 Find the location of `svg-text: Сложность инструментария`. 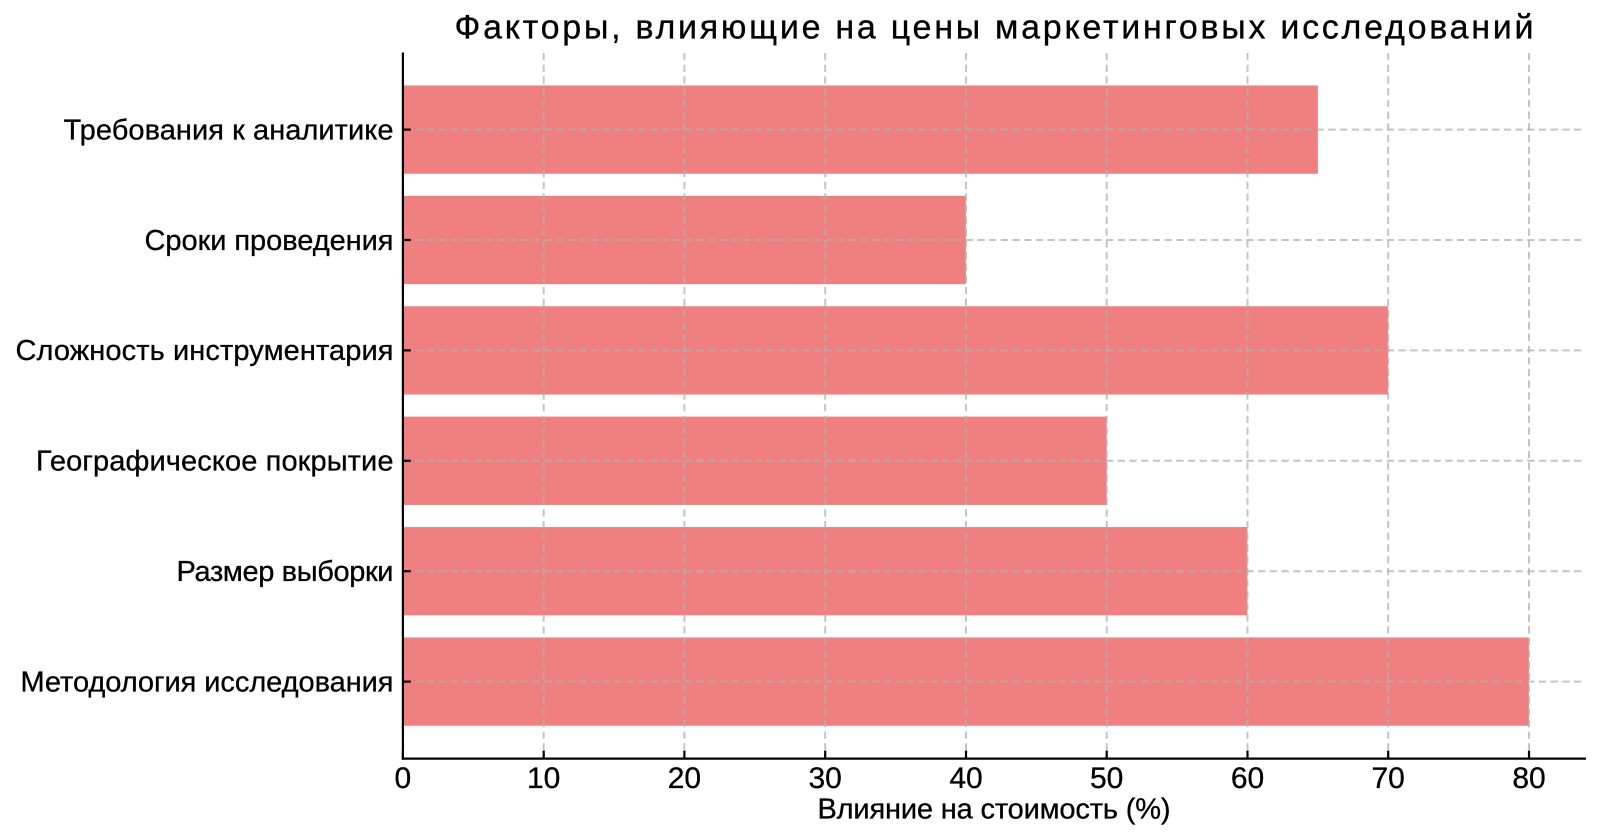

svg-text: Сложность инструментария is located at coordinates (205, 351).